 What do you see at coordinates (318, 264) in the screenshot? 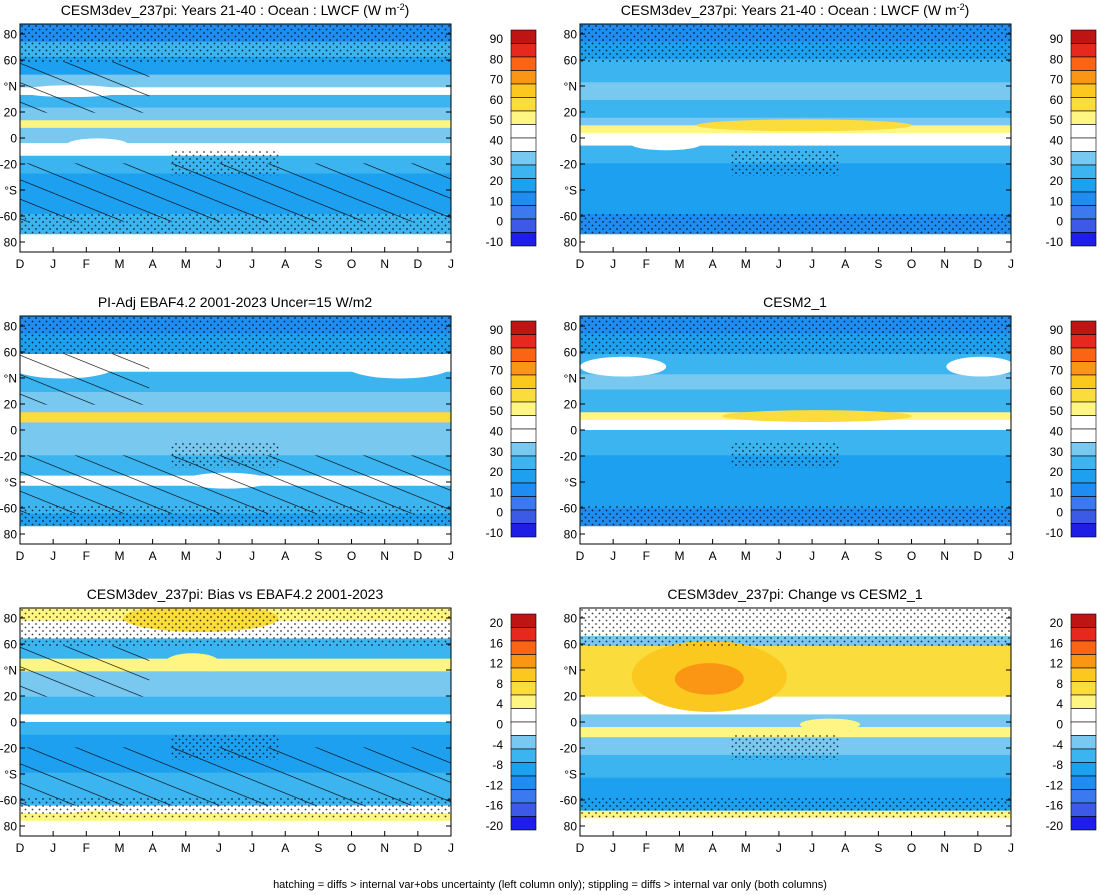
I see `panel-1-x-tick-label: S` at bounding box center [318, 264].